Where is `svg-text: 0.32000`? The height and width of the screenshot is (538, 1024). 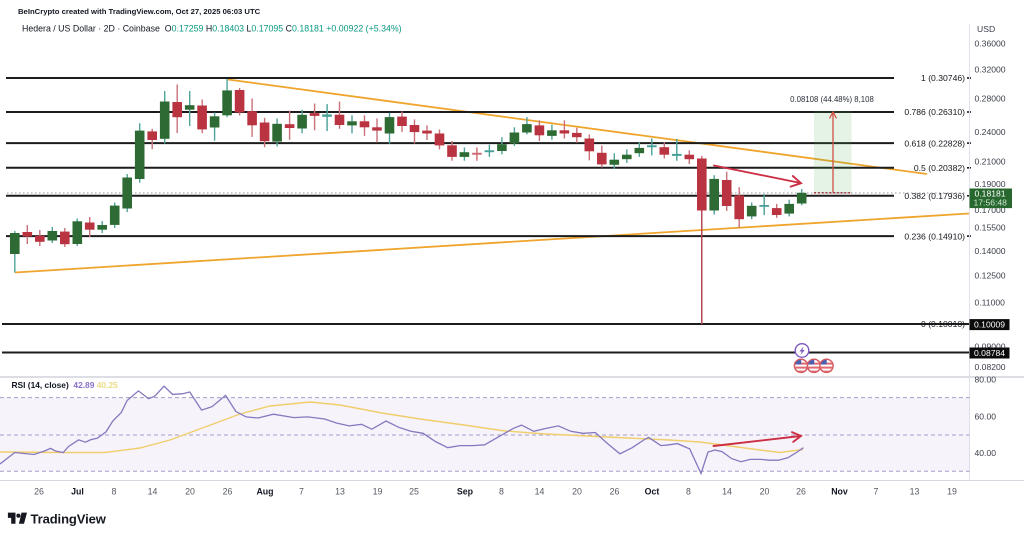
svg-text: 0.32000 is located at coordinates (990, 69).